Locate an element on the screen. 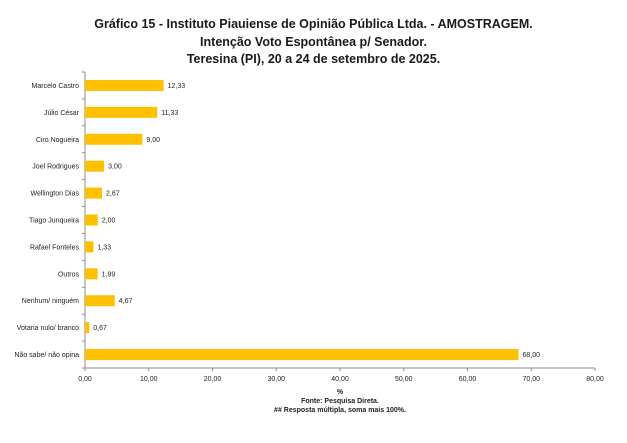  data-label: 0,67 is located at coordinates (100, 328).